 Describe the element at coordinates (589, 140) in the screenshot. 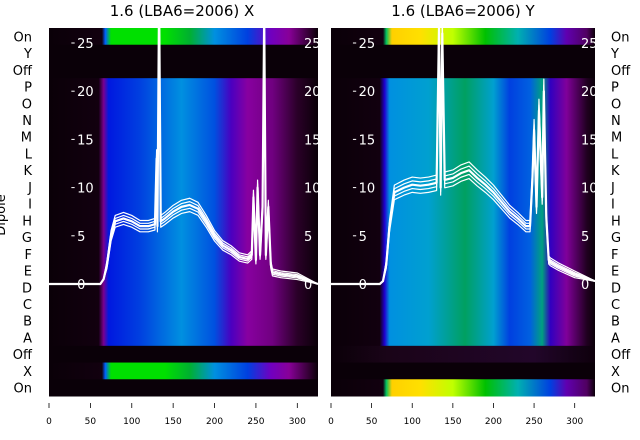

I see `overlay-y-tick-label-right: 15` at that location.